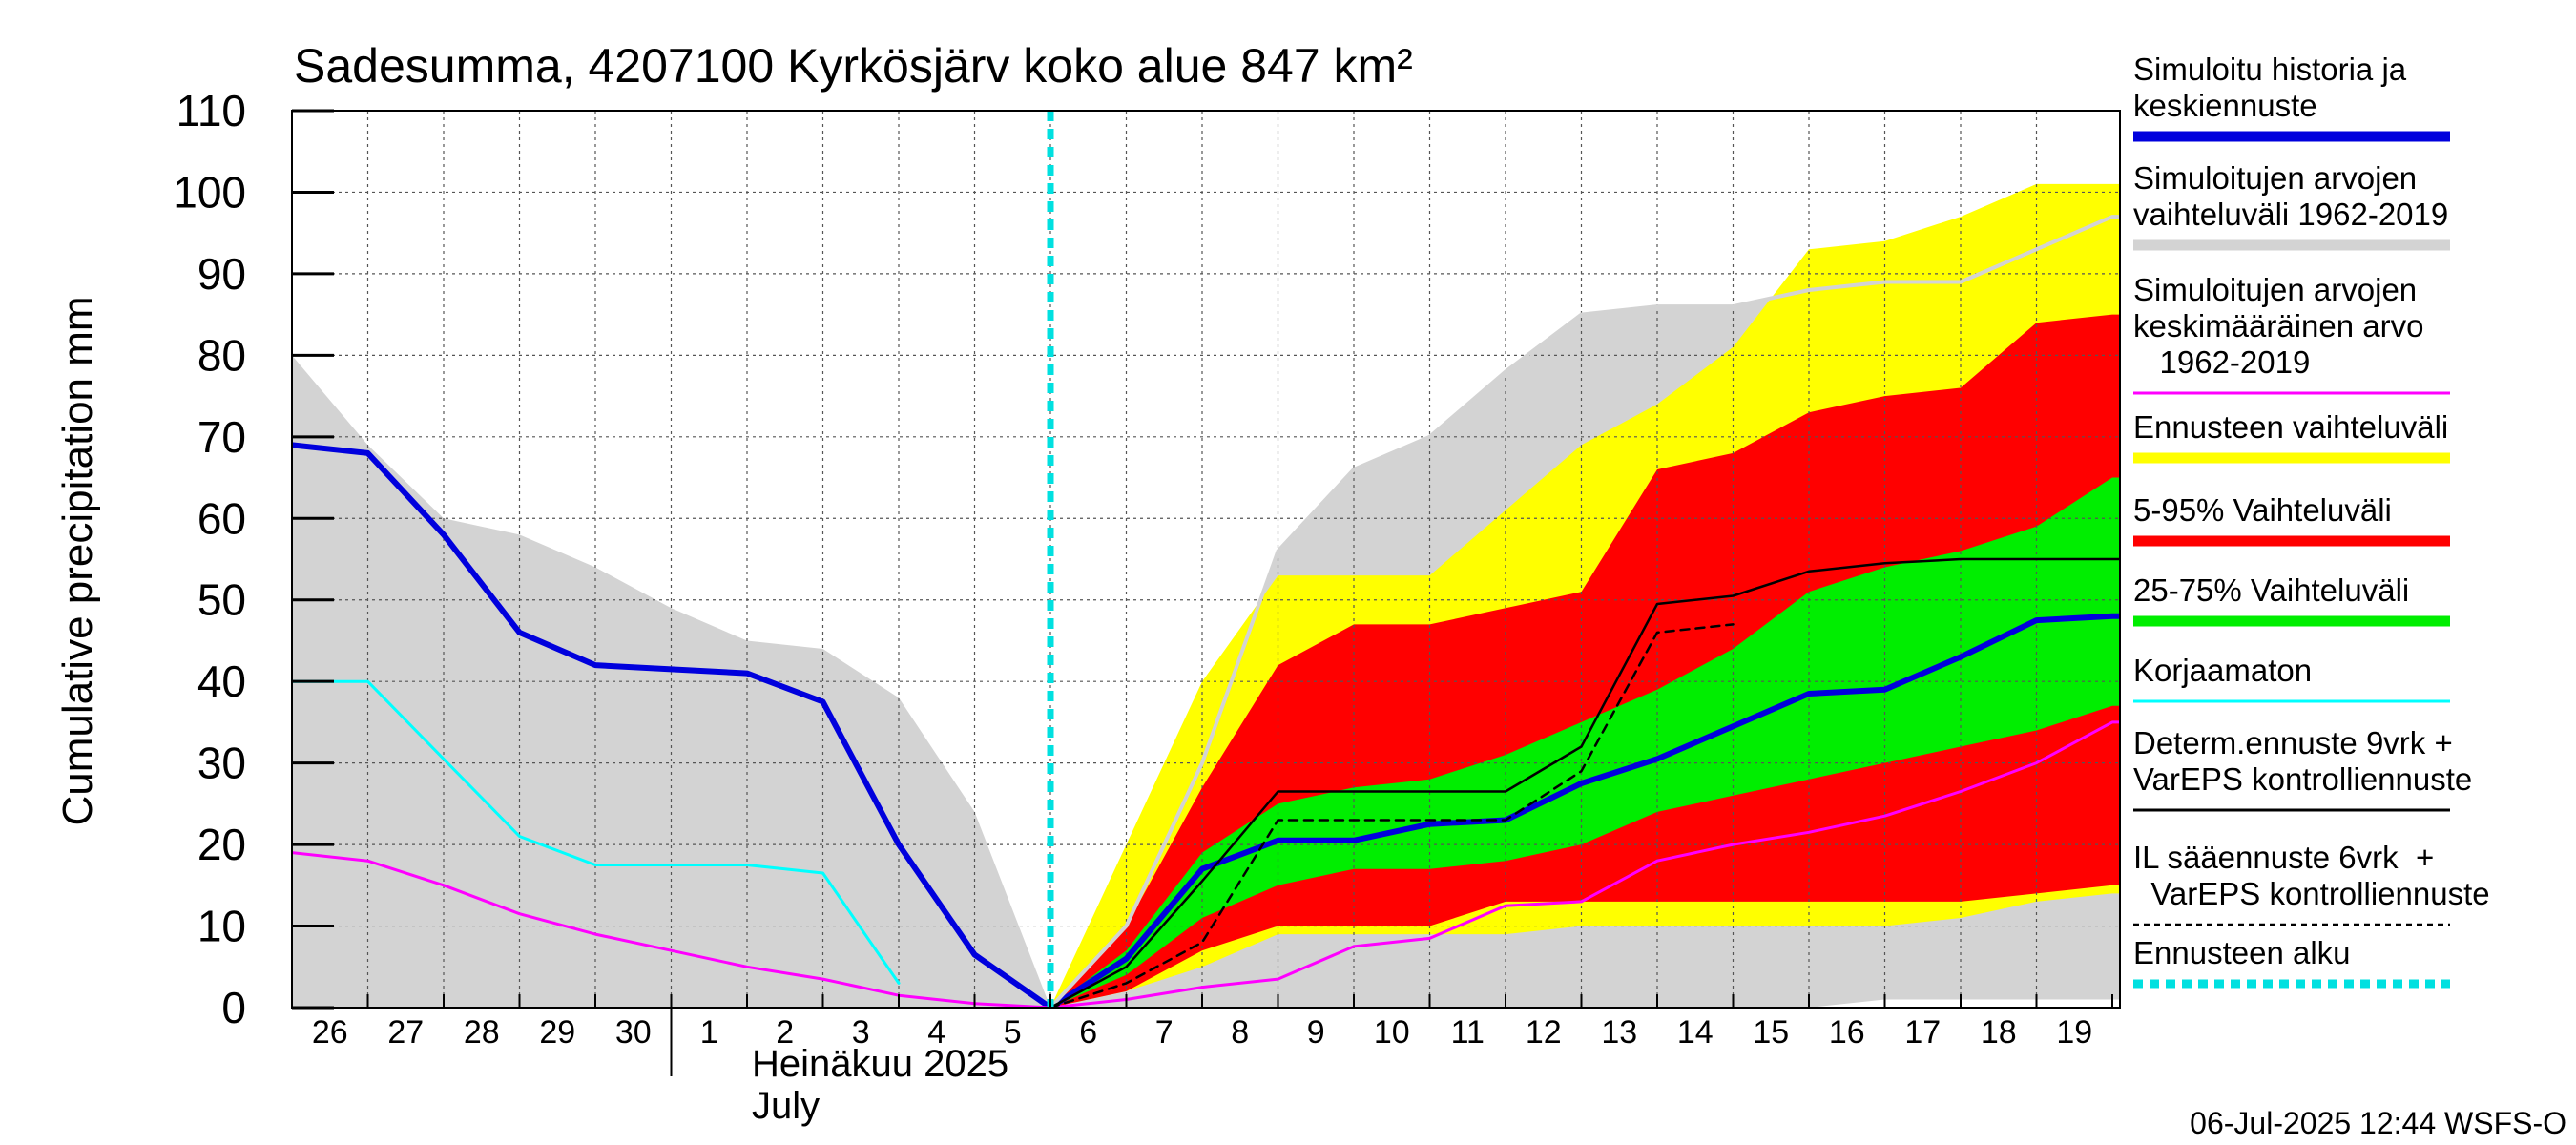 The width and height of the screenshot is (2576, 1145). Describe the element at coordinates (1240, 1032) in the screenshot. I see `x-tick-label: 8` at that location.